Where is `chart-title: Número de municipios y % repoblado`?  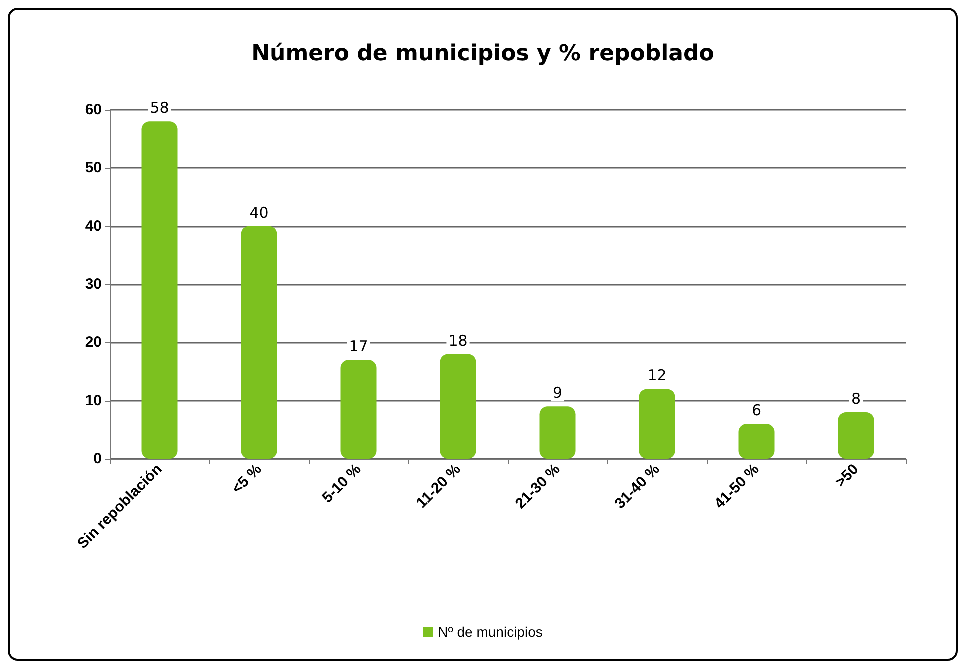 chart-title: Número de municipios y % repoblado is located at coordinates (483, 54).